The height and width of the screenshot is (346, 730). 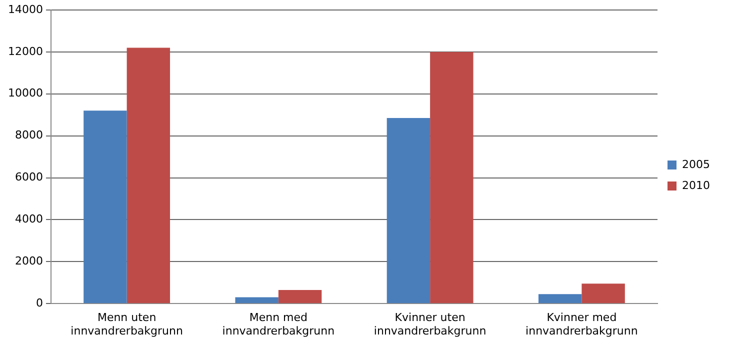 I want to click on y-tick-label: 12000, so click(x=25, y=51).